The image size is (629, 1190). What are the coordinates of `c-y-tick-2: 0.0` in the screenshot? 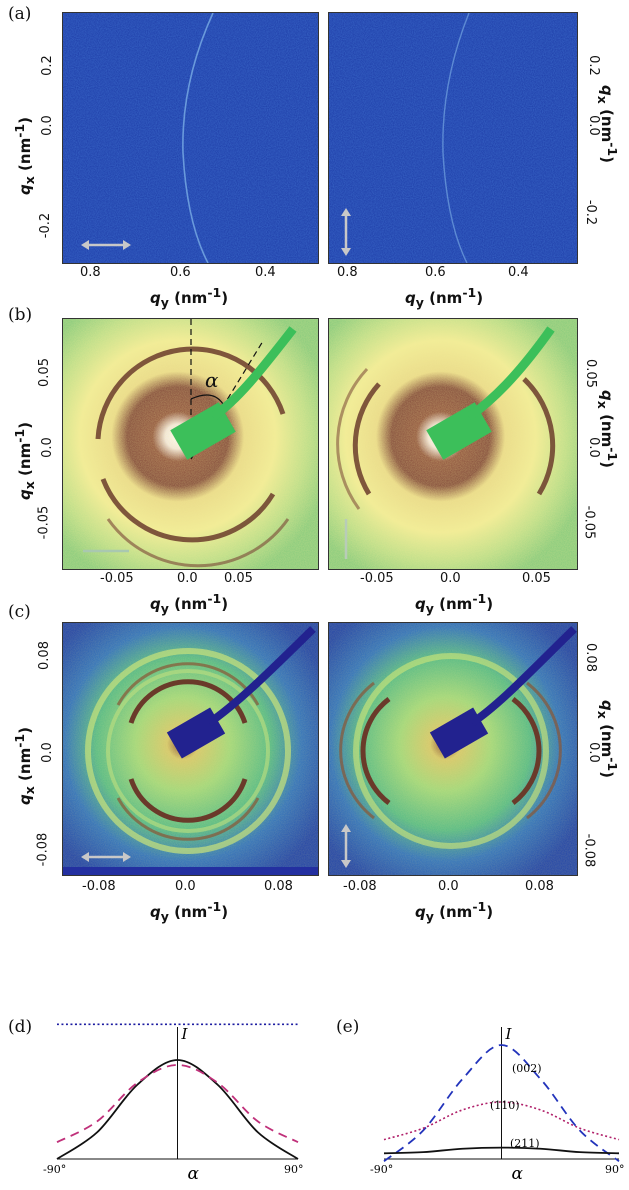 It's located at (47, 752).